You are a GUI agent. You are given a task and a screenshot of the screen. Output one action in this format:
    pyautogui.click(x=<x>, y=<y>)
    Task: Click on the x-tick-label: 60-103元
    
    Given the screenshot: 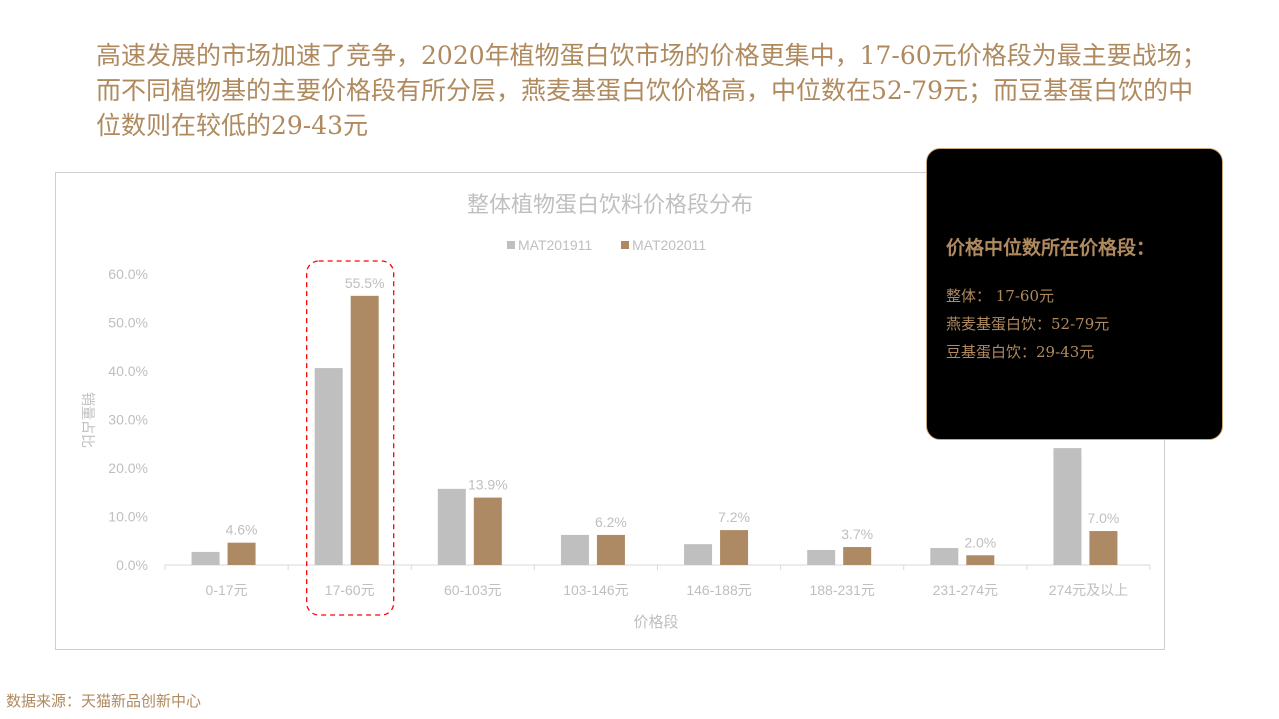 What is the action you would take?
    pyautogui.click(x=473, y=590)
    